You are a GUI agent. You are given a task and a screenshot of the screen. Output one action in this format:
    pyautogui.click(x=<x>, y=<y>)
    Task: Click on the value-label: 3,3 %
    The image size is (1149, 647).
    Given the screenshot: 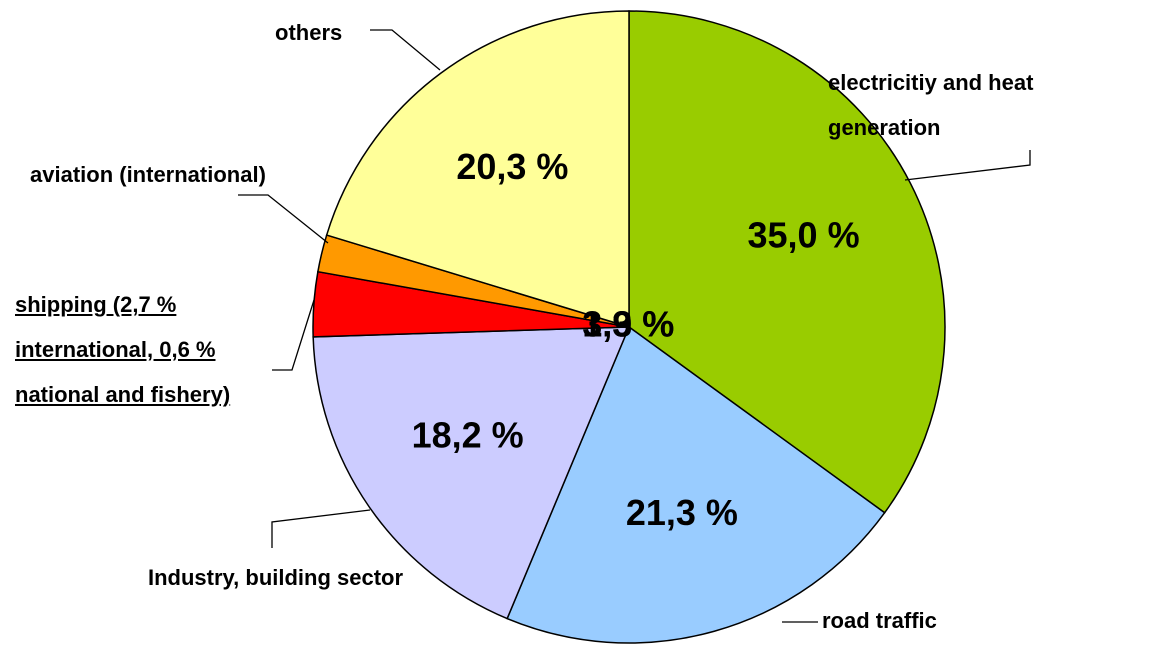 What is the action you would take?
    pyautogui.click(x=628, y=323)
    